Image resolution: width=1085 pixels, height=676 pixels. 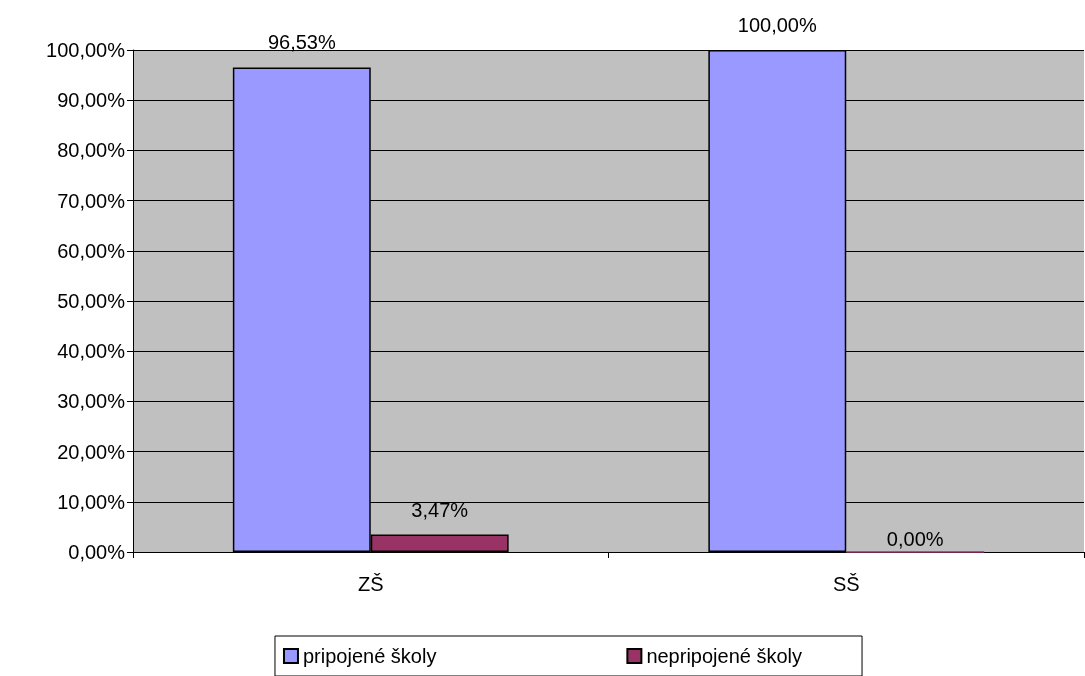 What do you see at coordinates (86, 50) in the screenshot?
I see `y-tick-label: 100,00%` at bounding box center [86, 50].